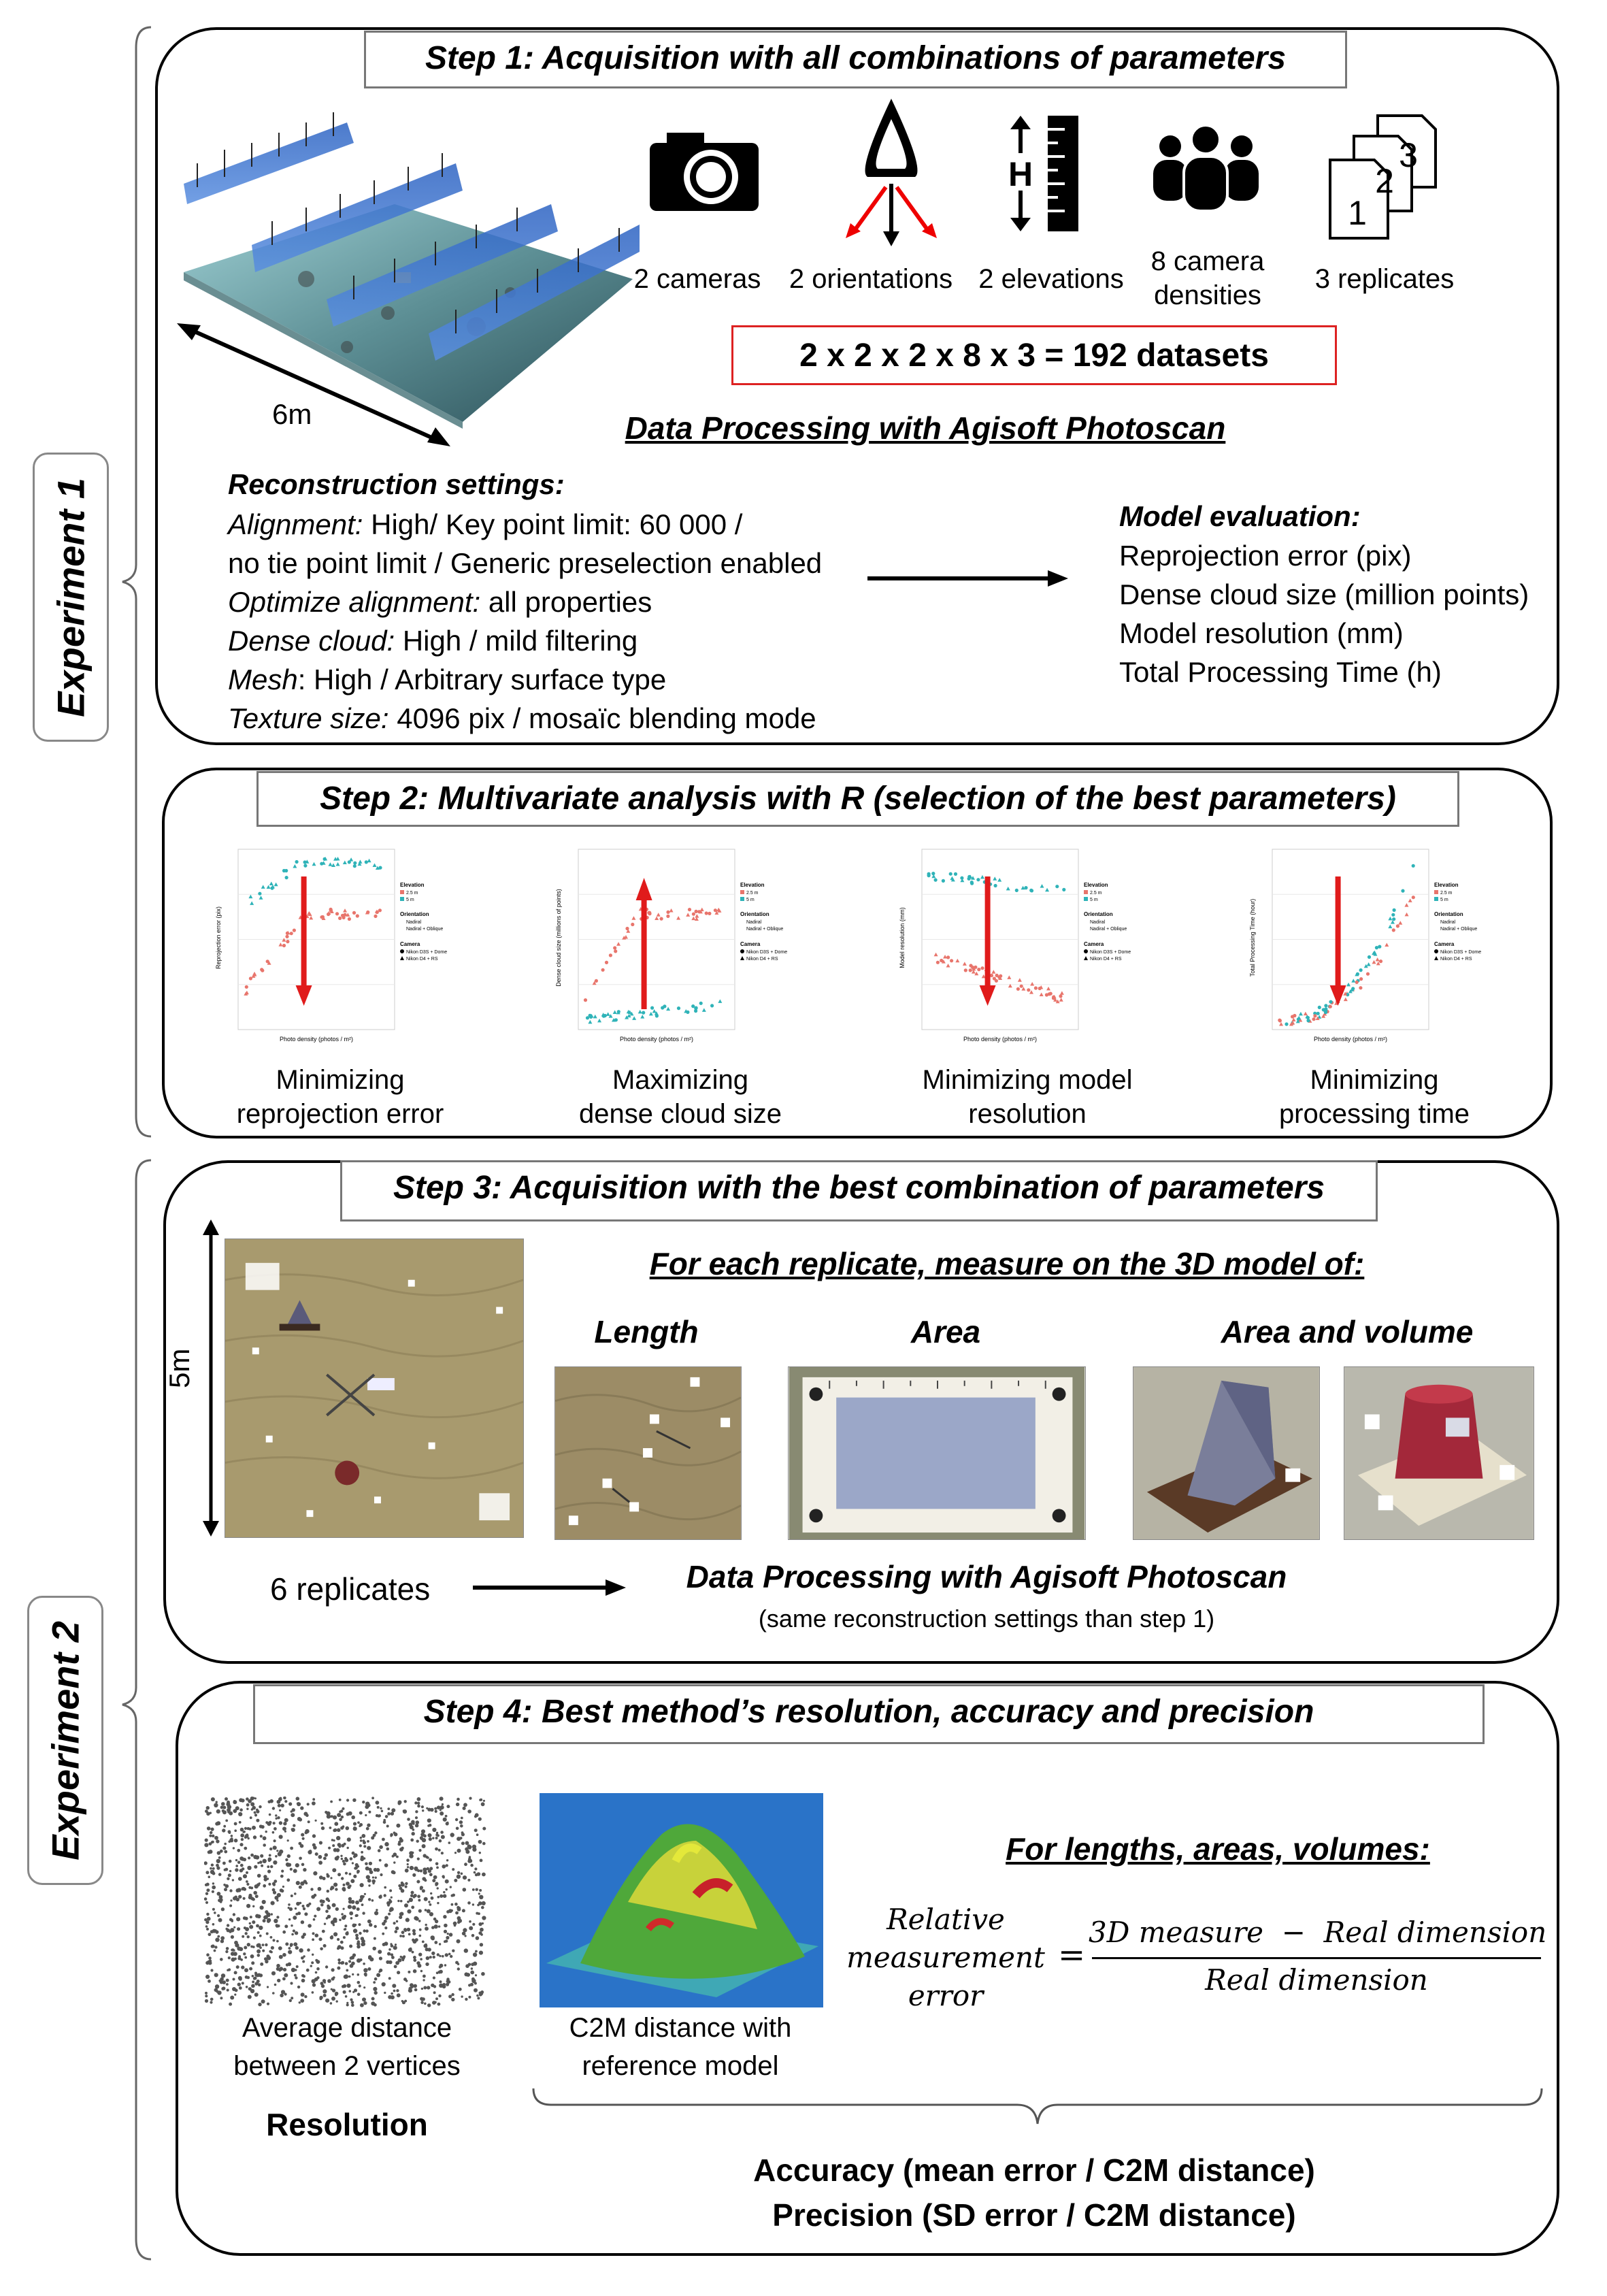 The height and width of the screenshot is (2296, 1607). I want to click on eq-lhs-3: error, so click(946, 1995).